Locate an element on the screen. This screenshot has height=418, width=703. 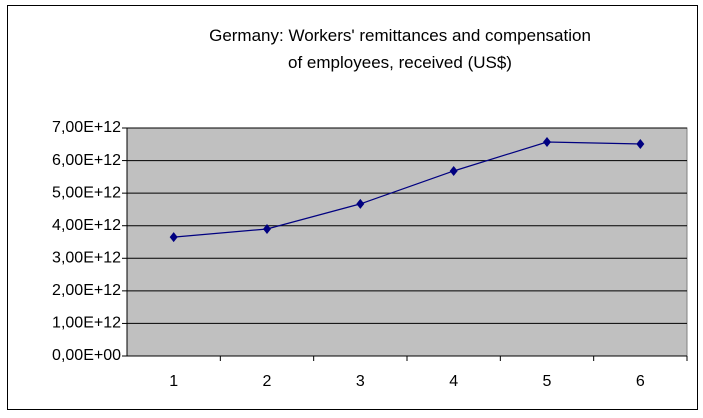
x-tick-label: 5 is located at coordinates (547, 381).